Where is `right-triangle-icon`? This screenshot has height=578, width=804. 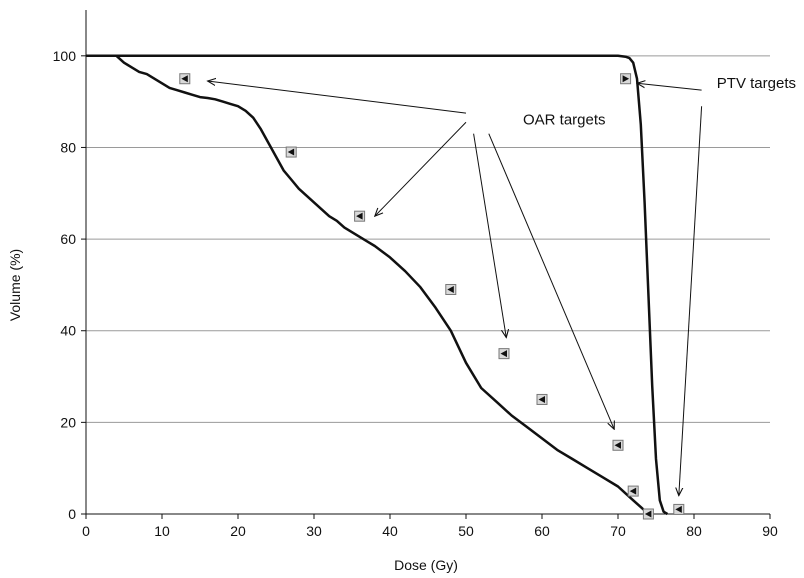 right-triangle-icon is located at coordinates (626, 79).